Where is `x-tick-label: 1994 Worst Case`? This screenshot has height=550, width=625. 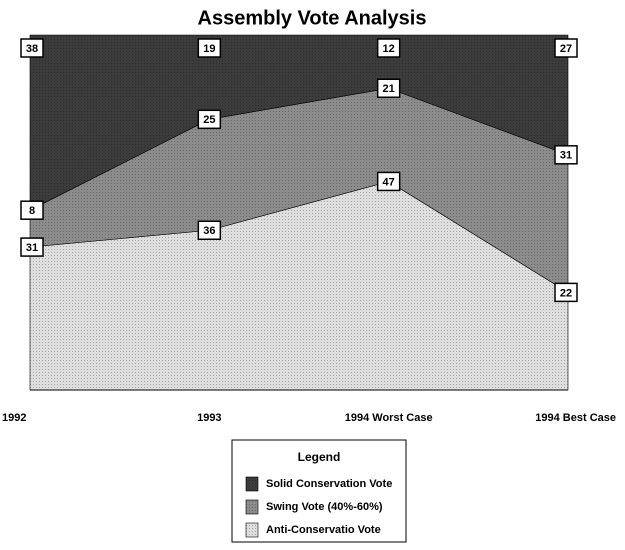
x-tick-label: 1994 Worst Case is located at coordinates (389, 418).